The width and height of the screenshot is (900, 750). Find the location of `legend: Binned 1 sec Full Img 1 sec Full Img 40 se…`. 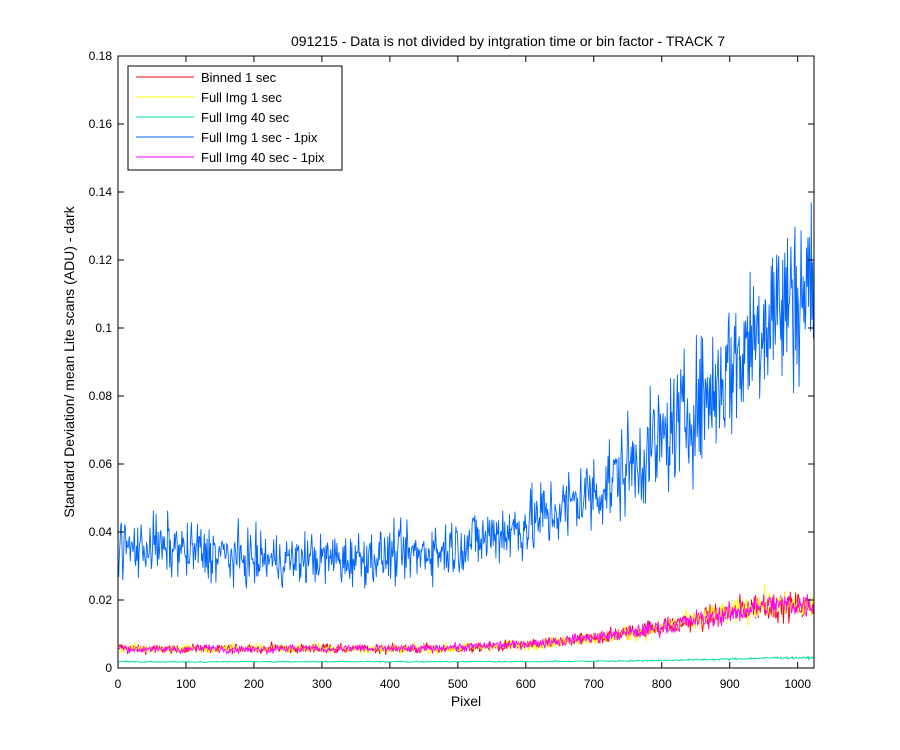

legend: Binned 1 sec Full Img 1 sec Full Img 40 se… is located at coordinates (235, 118).